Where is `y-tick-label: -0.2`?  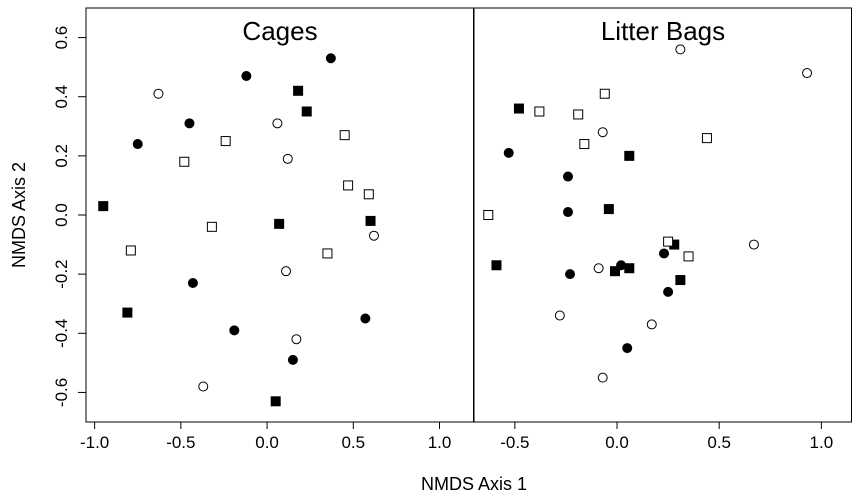
y-tick-label: -0.2 is located at coordinates (61, 273).